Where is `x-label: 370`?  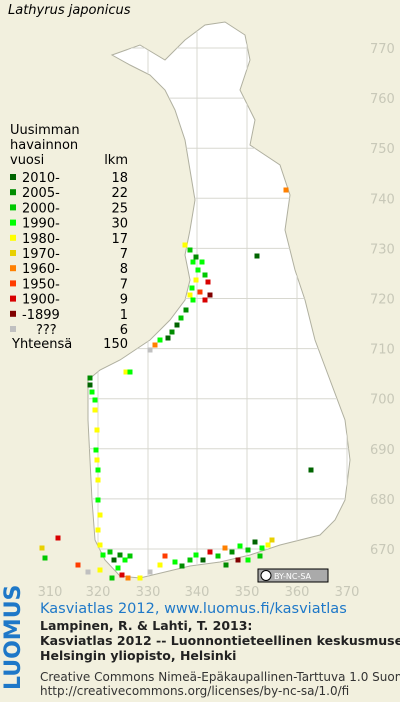
x-label: 370 is located at coordinates (347, 592).